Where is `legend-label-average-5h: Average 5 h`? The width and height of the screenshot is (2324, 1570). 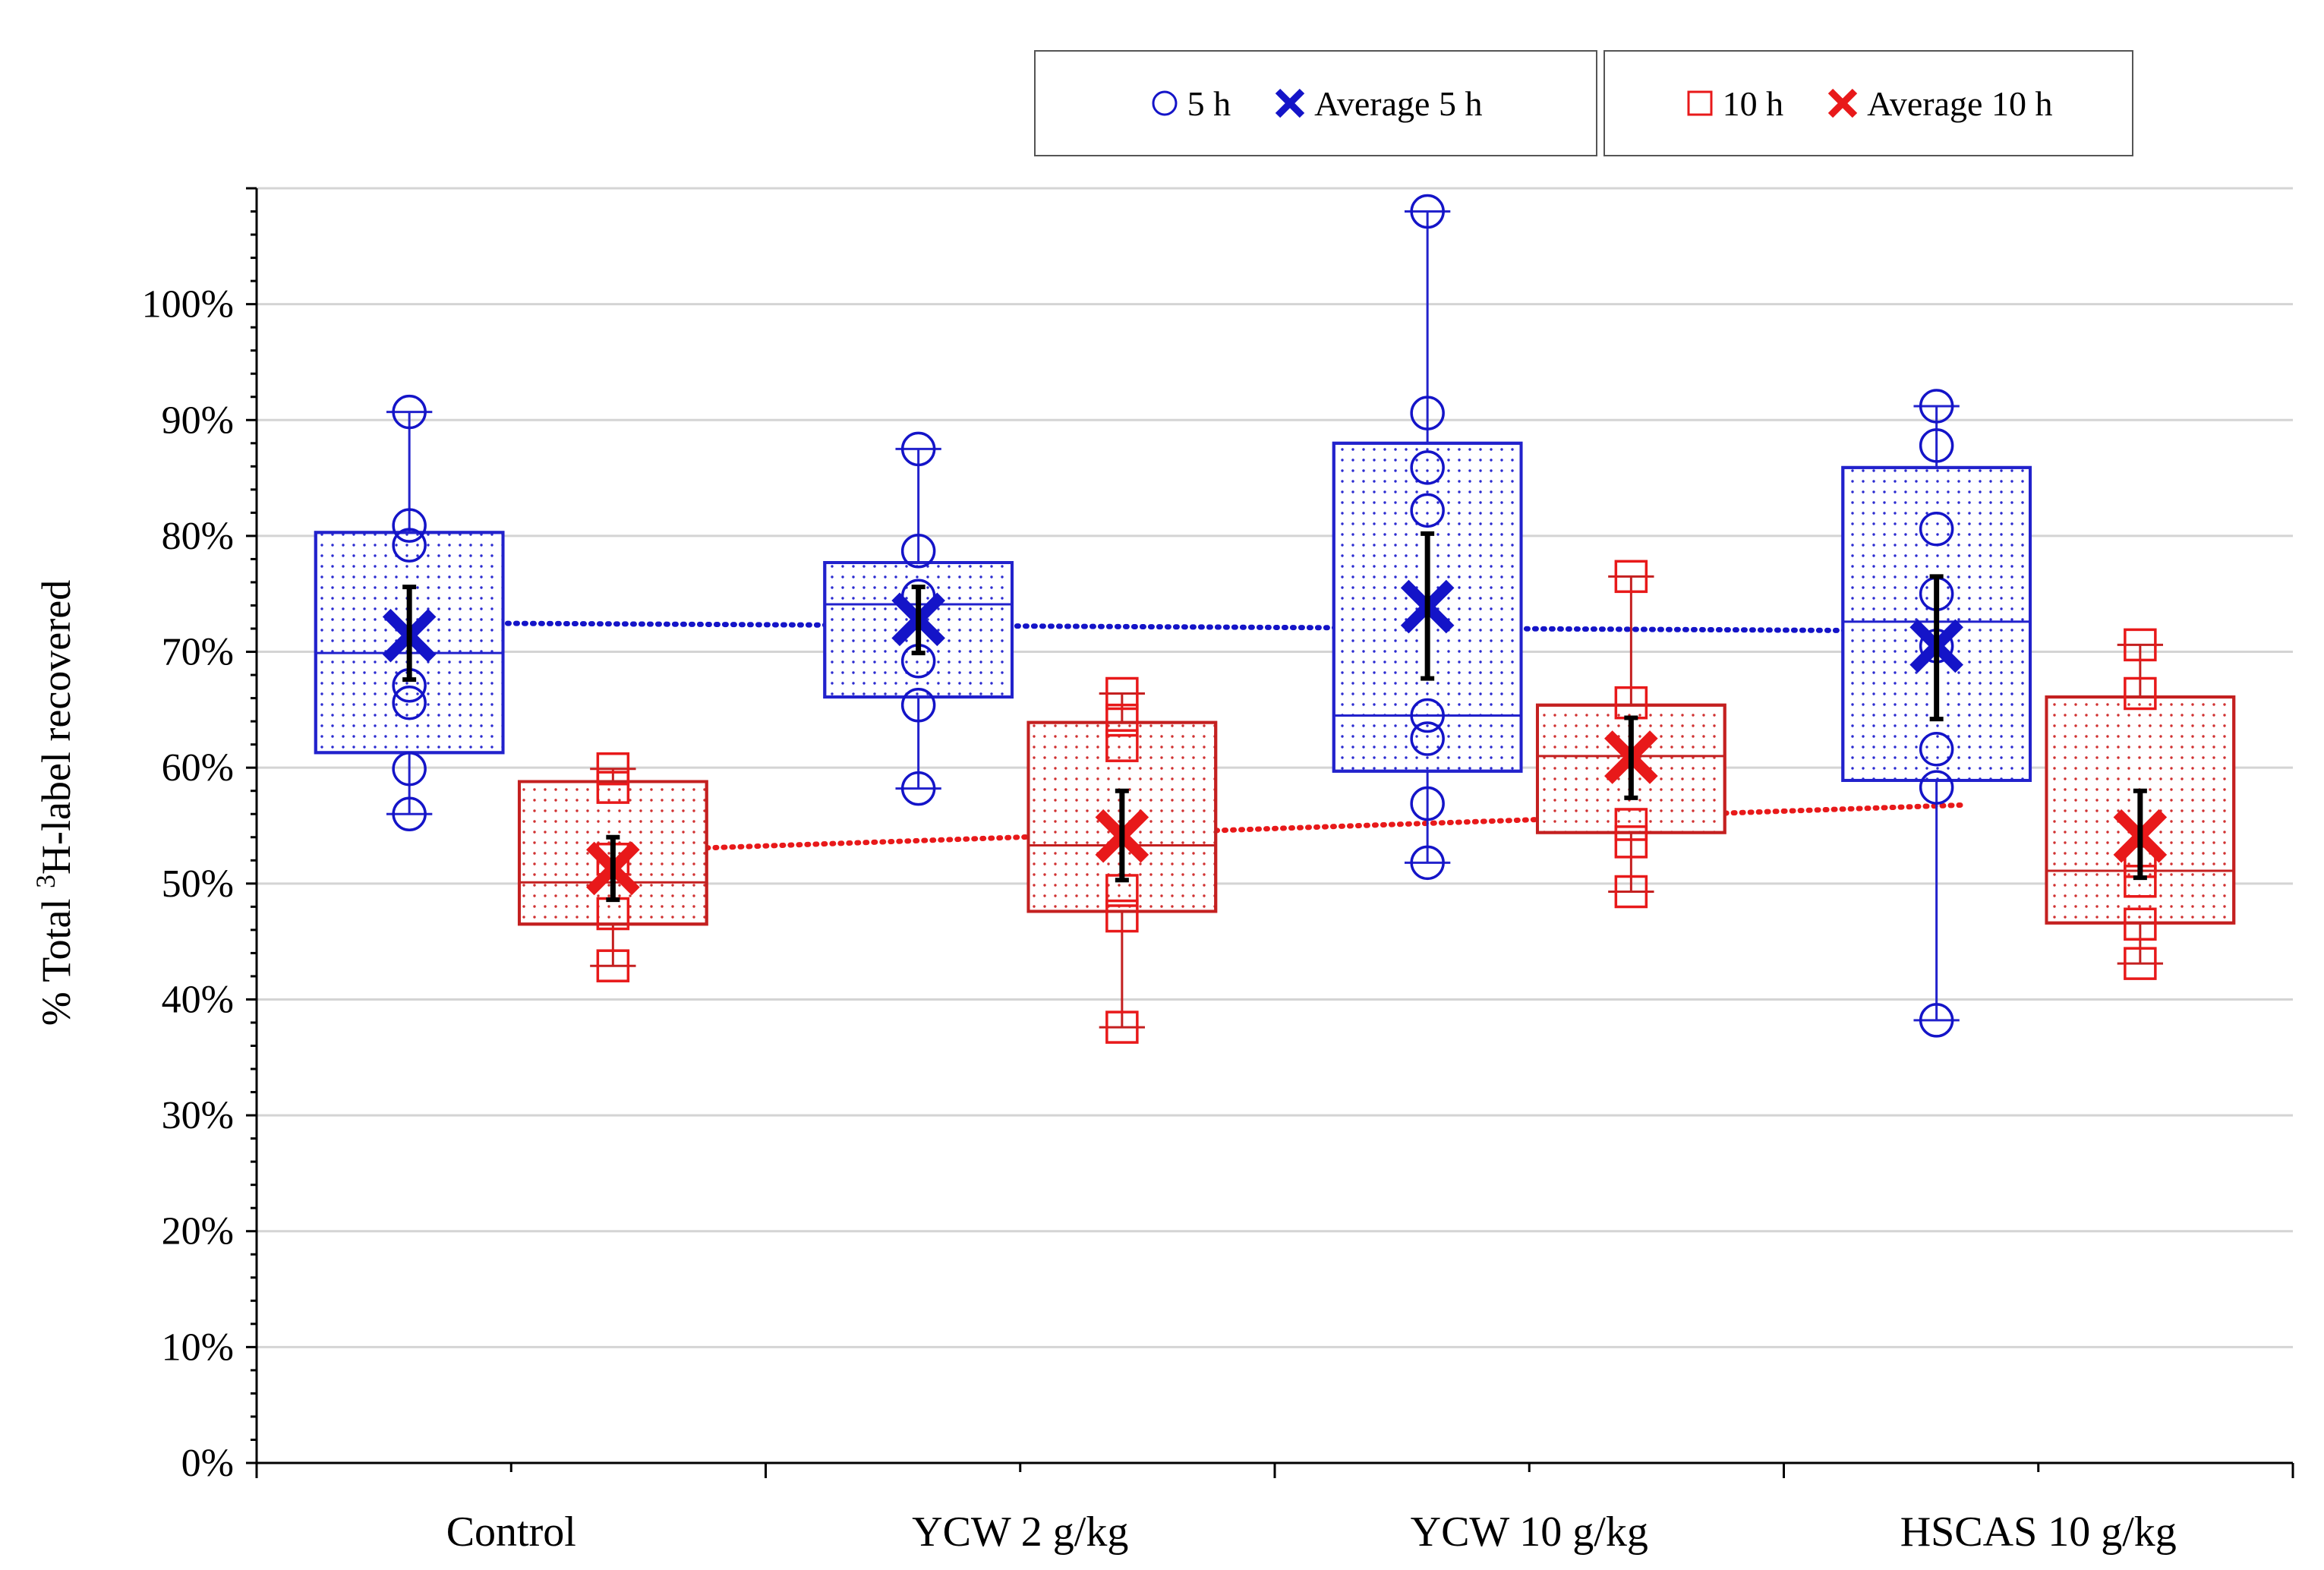 legend-label-average-5h: Average 5 h is located at coordinates (1399, 103).